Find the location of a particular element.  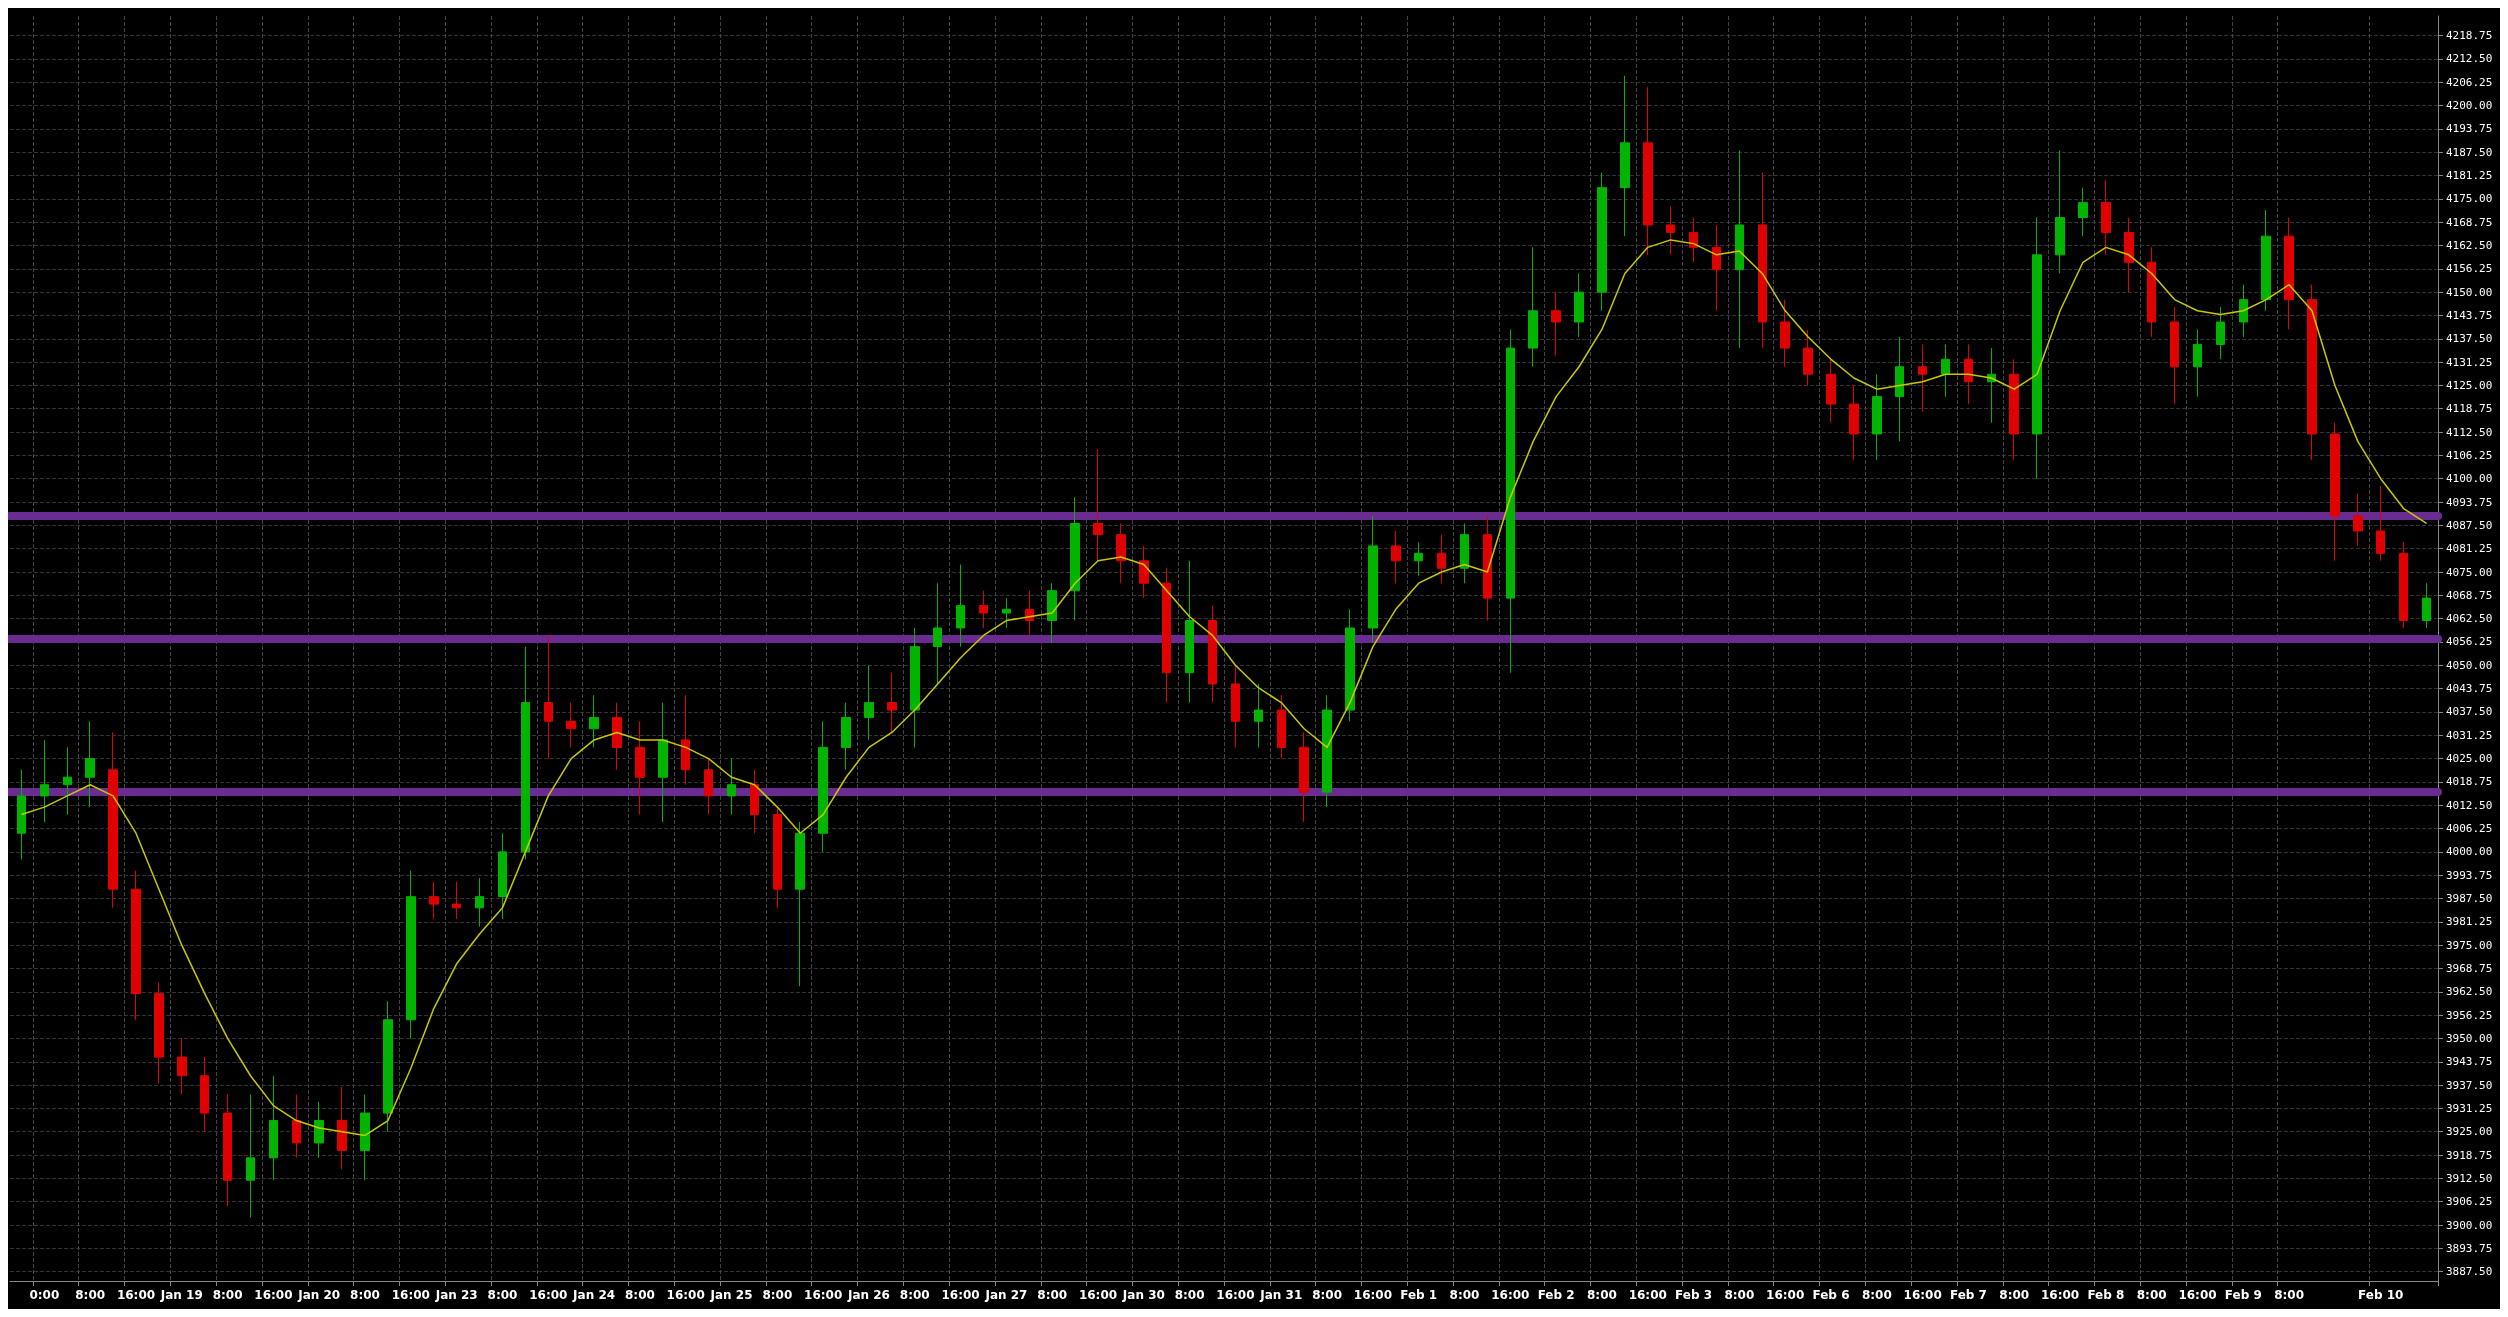

x-tick-label: Feb 8 is located at coordinates (2106, 1295).